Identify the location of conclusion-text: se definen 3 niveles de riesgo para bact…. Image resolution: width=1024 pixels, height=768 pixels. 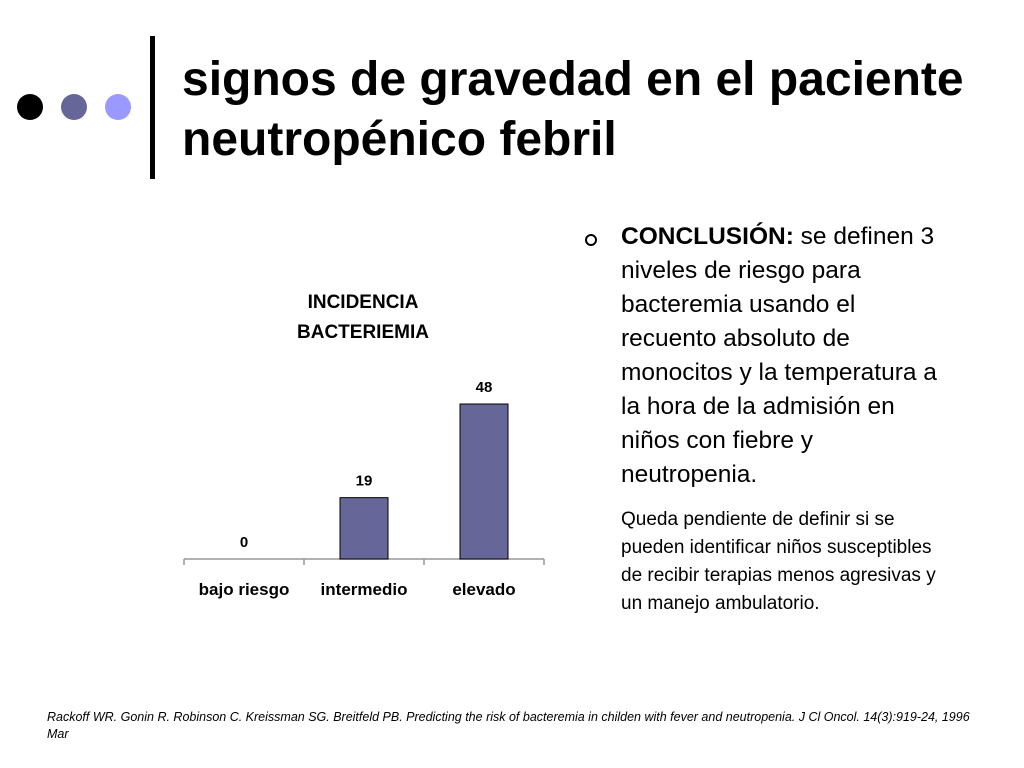
(779, 355).